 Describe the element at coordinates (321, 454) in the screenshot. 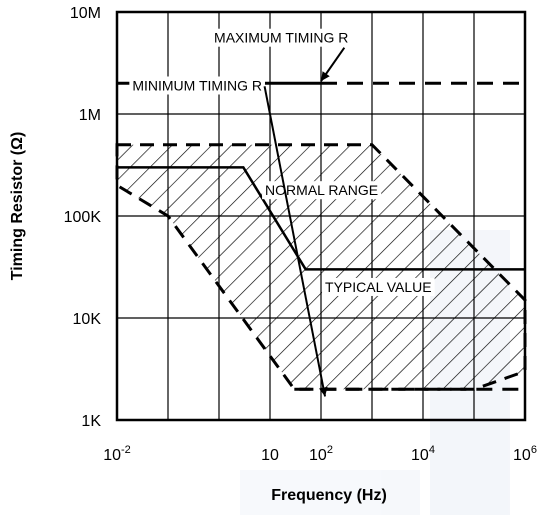

I see `x-tick-label: 10²` at that location.